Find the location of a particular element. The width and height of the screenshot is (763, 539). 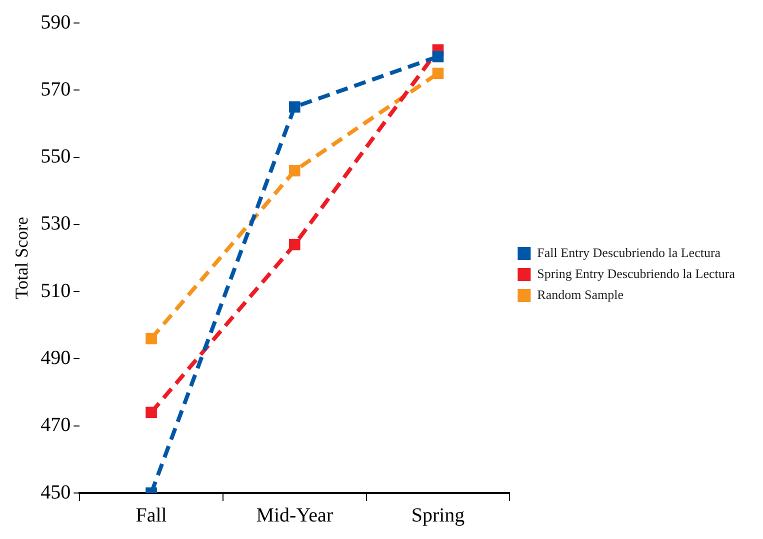

x-tick-label: Mid-Year is located at coordinates (295, 515).